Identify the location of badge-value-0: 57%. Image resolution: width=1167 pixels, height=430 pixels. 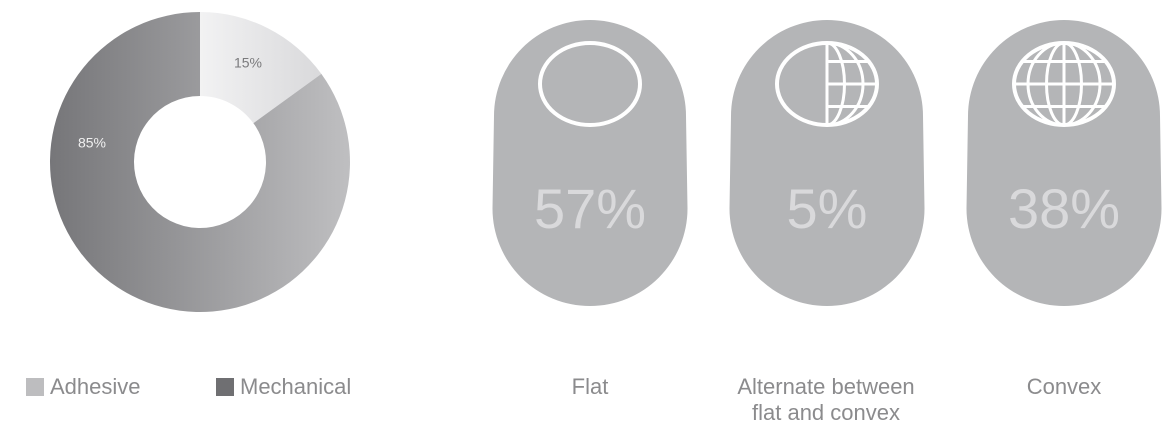
(590, 208).